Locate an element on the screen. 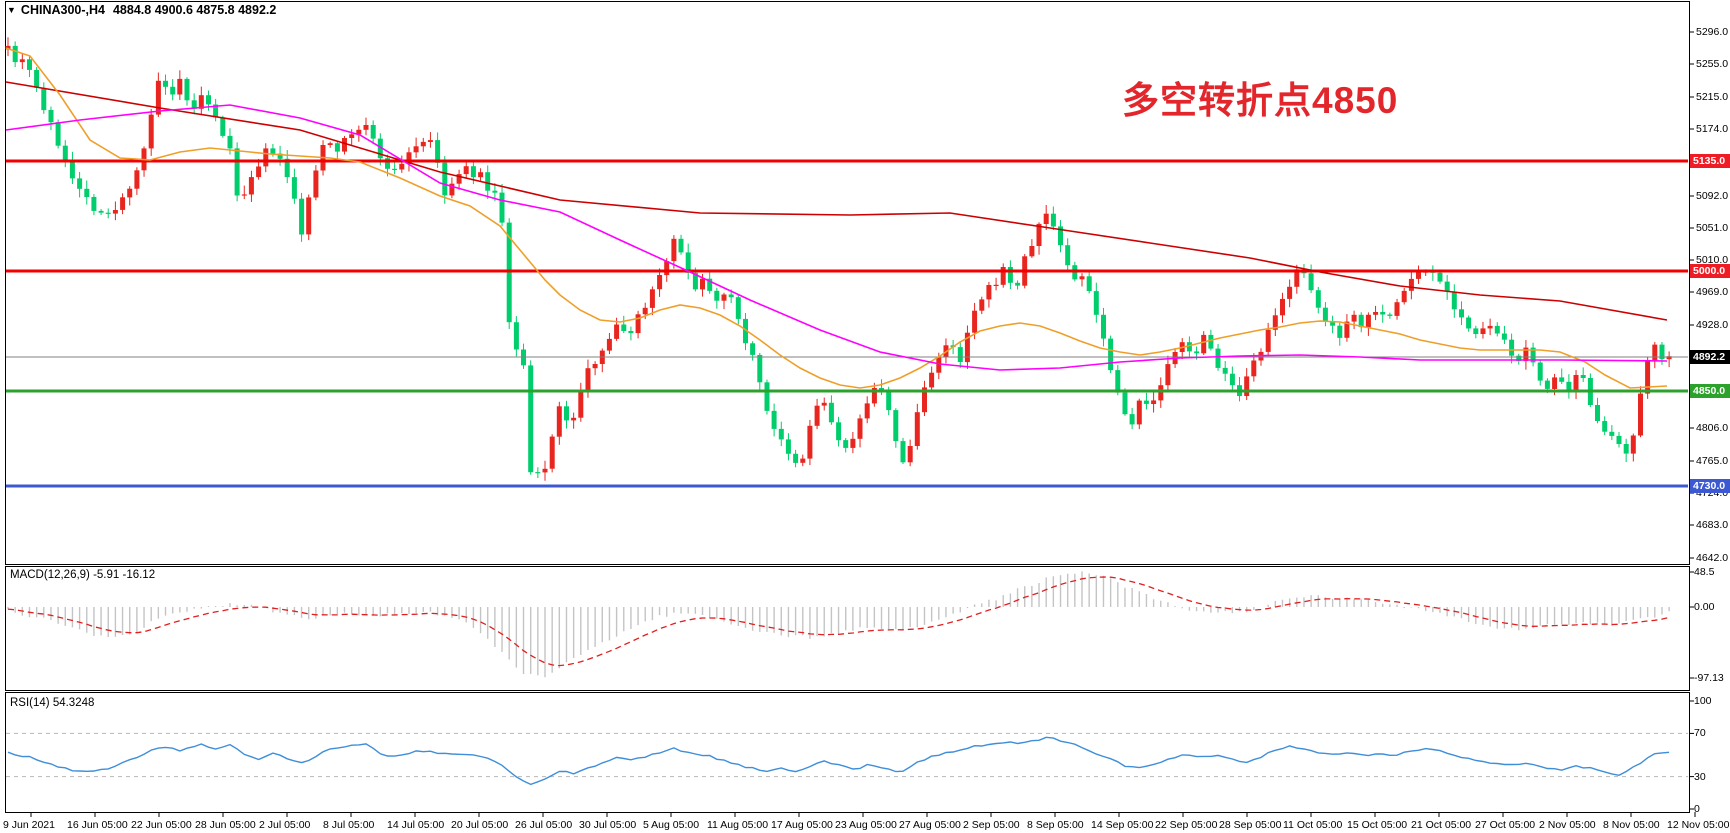 The width and height of the screenshot is (1730, 833). chart-title: ▼ CHINA300-,H4 4884.8 4900.6 4875.8 4892.2 is located at coordinates (141, 10).